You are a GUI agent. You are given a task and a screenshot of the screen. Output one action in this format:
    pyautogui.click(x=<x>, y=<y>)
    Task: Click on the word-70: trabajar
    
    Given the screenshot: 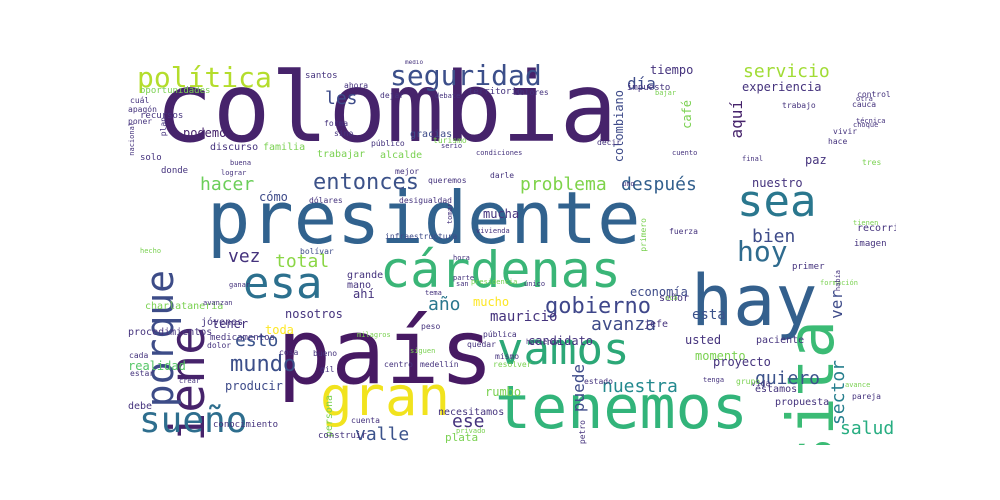 What is the action you would take?
    pyautogui.click(x=341, y=154)
    